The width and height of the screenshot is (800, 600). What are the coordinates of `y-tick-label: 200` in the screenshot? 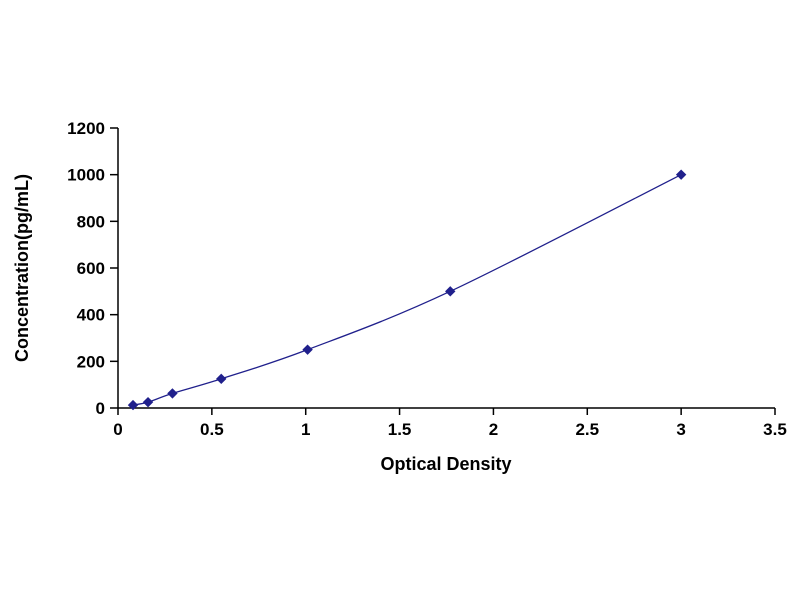 It's located at (91, 361).